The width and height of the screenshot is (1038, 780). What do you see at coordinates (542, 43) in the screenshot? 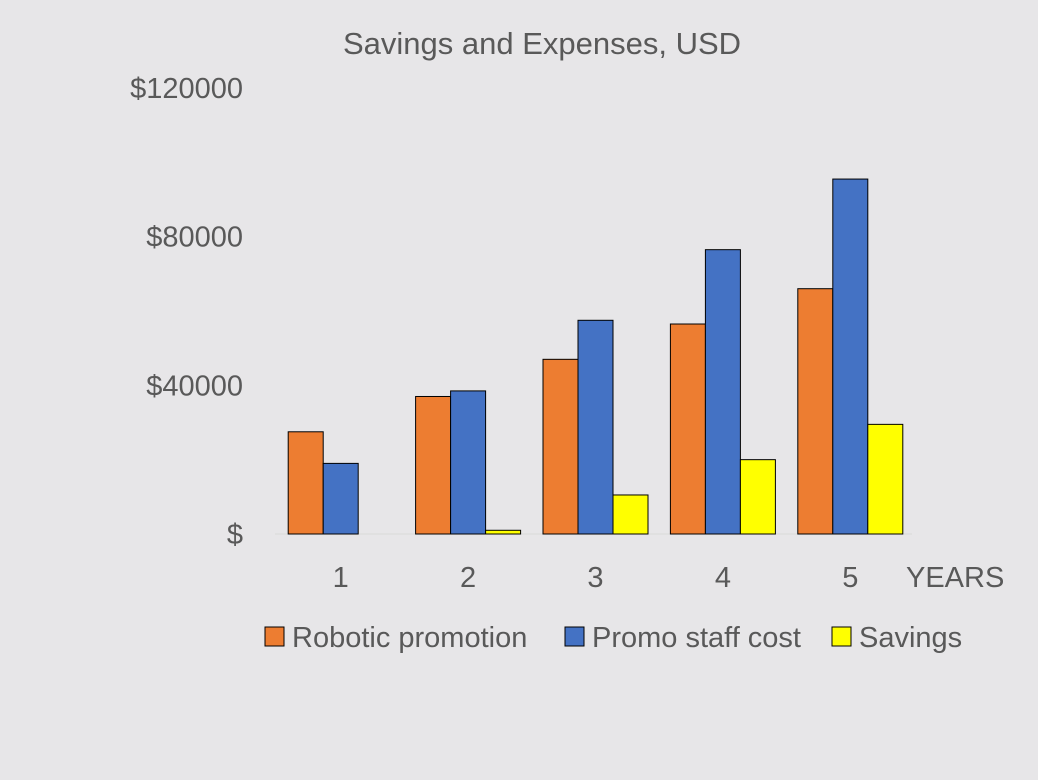
I see `chart-title: Savings and Expenses, USD` at bounding box center [542, 43].